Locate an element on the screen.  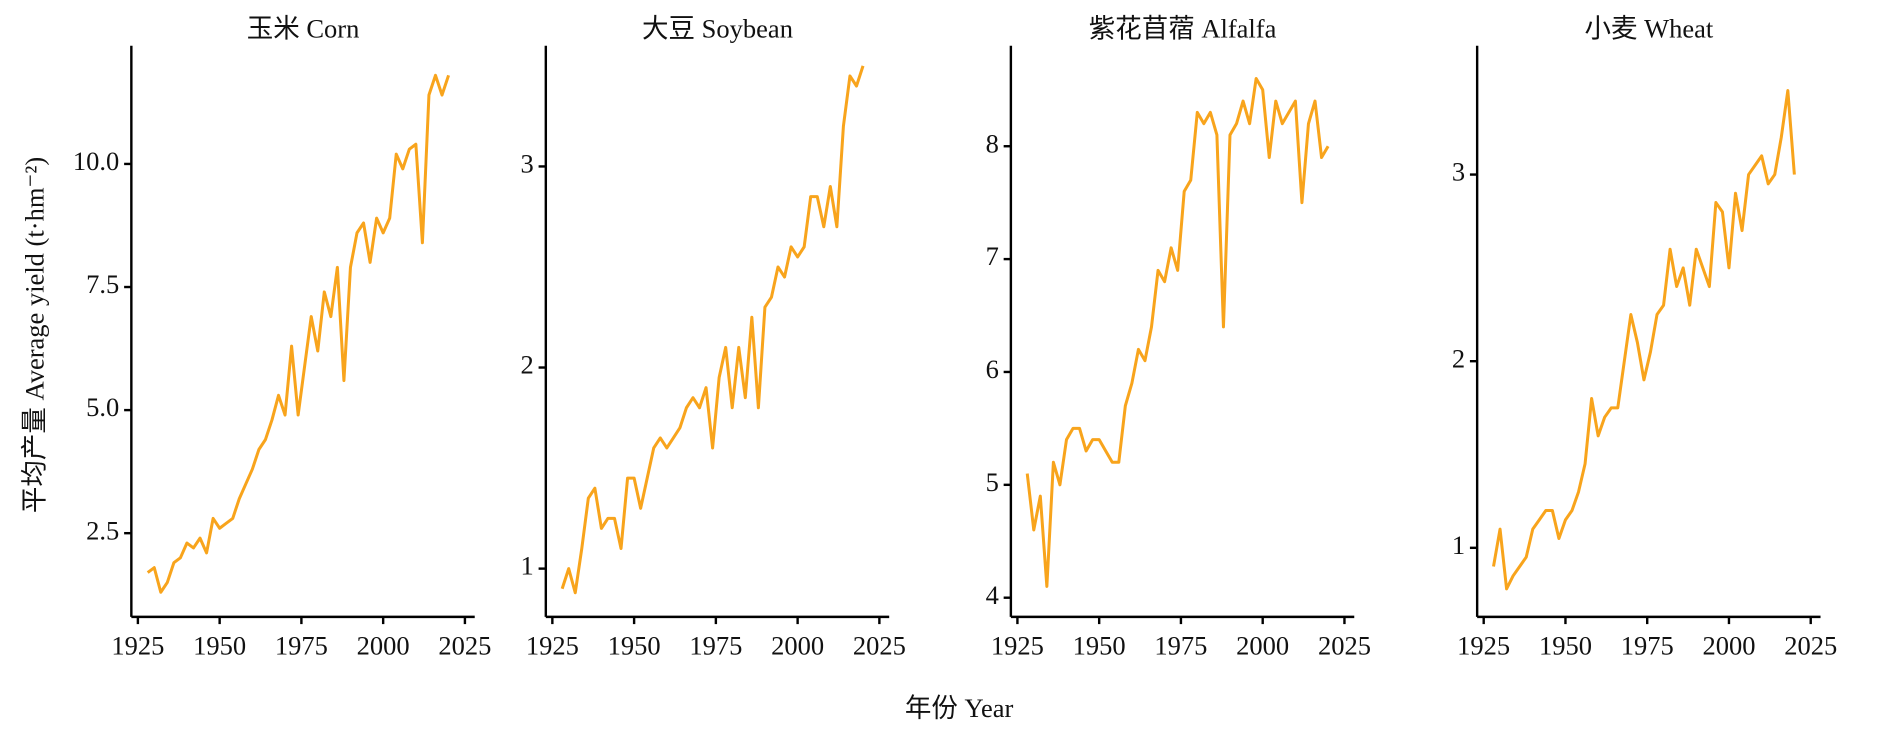
panel-title: 大豆 Soybean is located at coordinates (717, 28).